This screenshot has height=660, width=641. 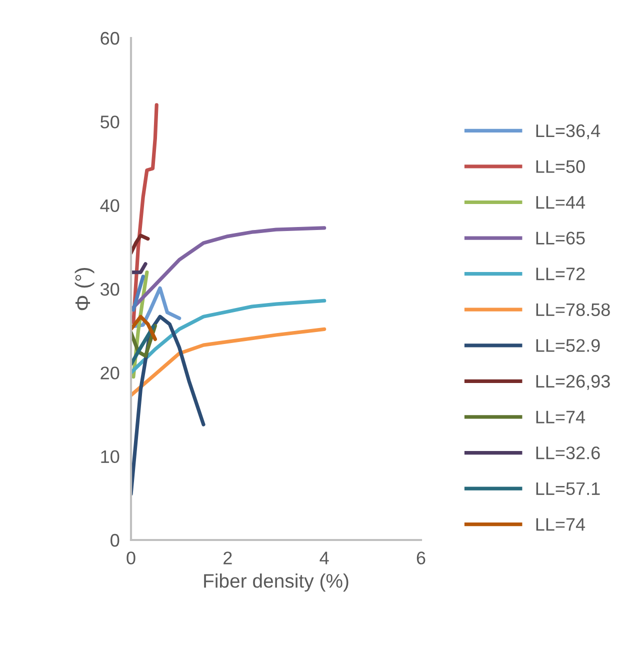 What do you see at coordinates (324, 558) in the screenshot?
I see `x-tick-label: 4` at bounding box center [324, 558].